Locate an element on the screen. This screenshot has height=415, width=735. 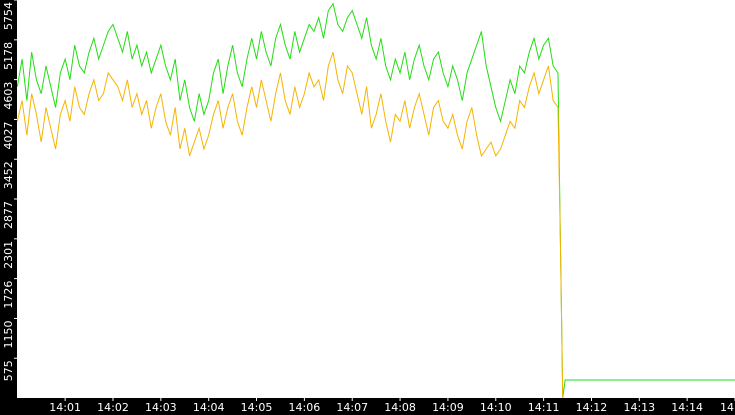
y-tick-label: 575 is located at coordinates (8, 370).